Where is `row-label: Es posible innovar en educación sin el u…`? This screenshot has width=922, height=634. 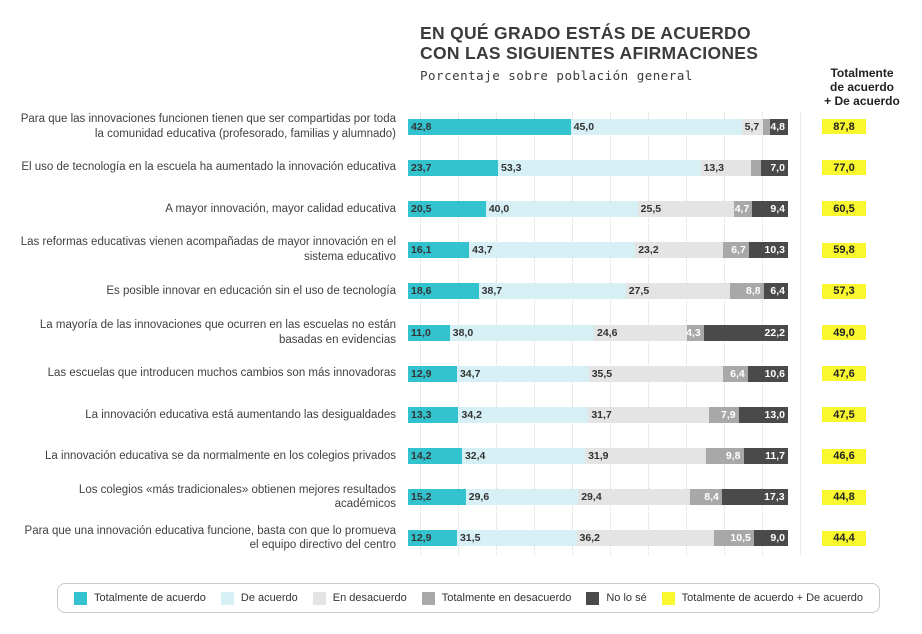 row-label: Es posible innovar en educación sin el u… is located at coordinates (251, 290).